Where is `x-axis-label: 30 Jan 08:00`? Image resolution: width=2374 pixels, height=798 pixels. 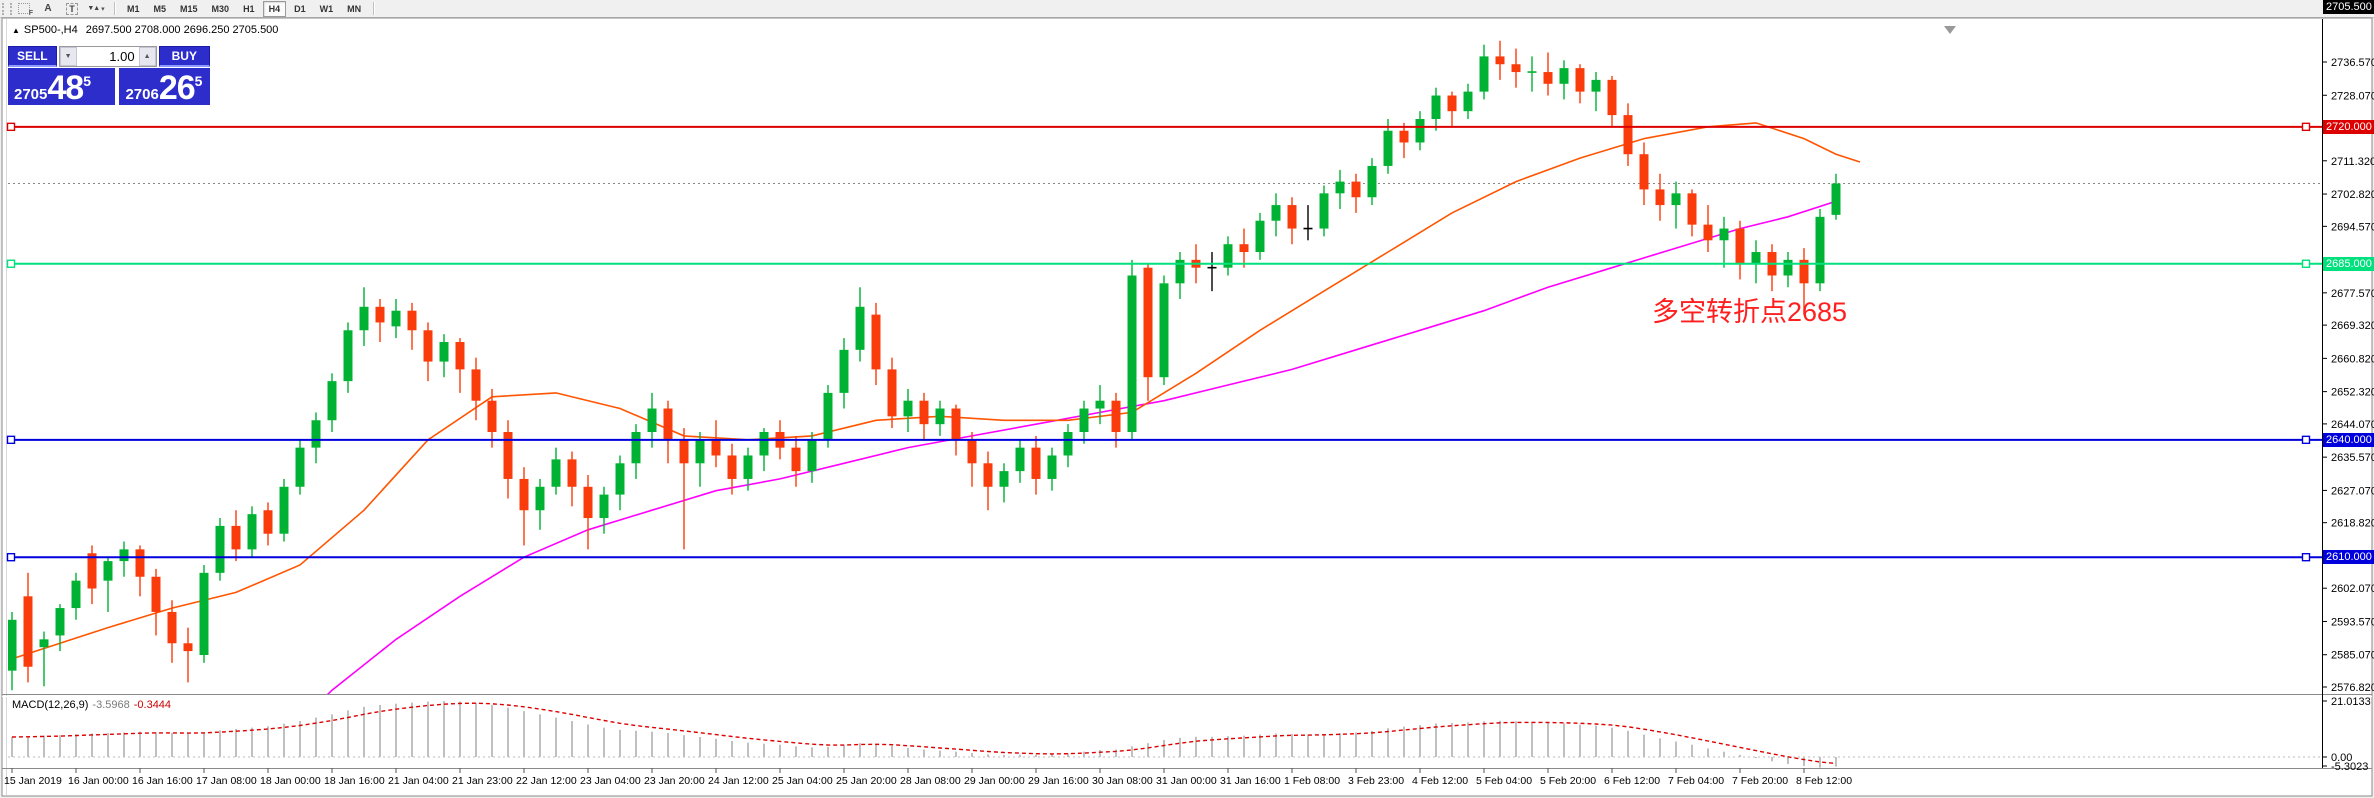 x-axis-label: 30 Jan 08:00 is located at coordinates (1122, 781).